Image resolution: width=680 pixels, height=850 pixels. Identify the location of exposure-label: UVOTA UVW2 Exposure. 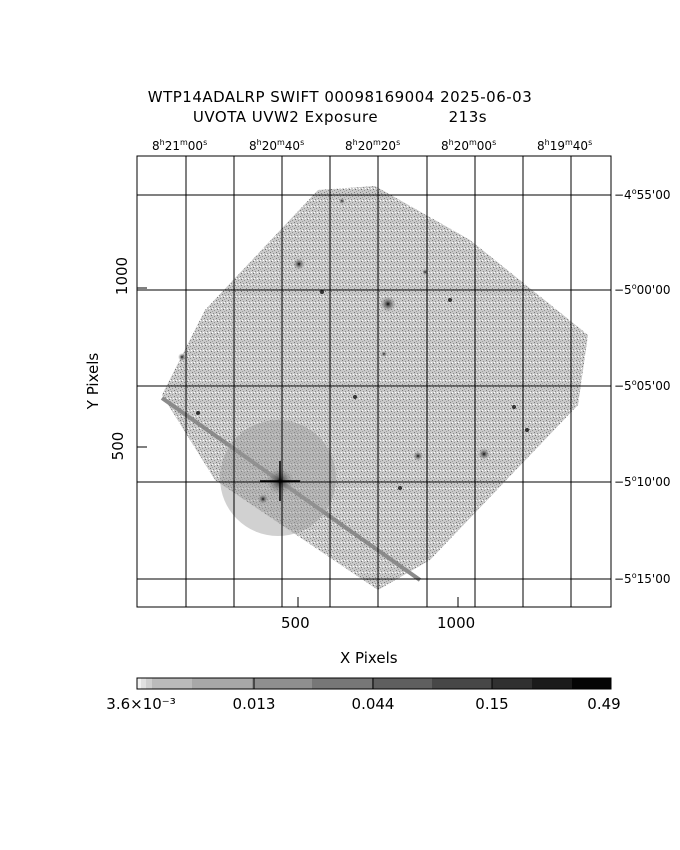
(285, 117).